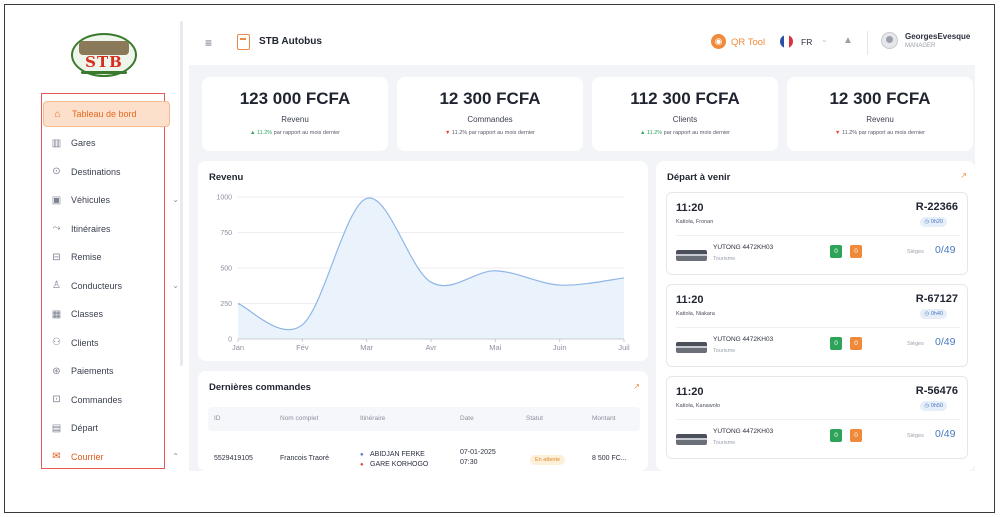 This screenshot has width=1000, height=517. What do you see at coordinates (397, 454) in the screenshot?
I see `order-route-from: ABIDJAN FERKE` at bounding box center [397, 454].